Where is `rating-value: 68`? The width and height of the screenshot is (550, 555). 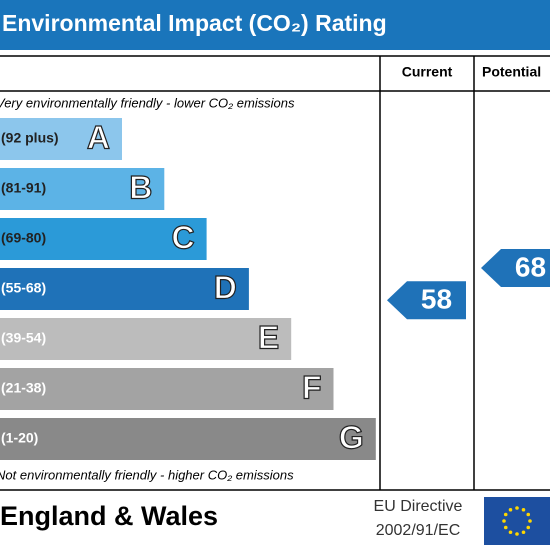
rating-value: 68 is located at coordinates (530, 266).